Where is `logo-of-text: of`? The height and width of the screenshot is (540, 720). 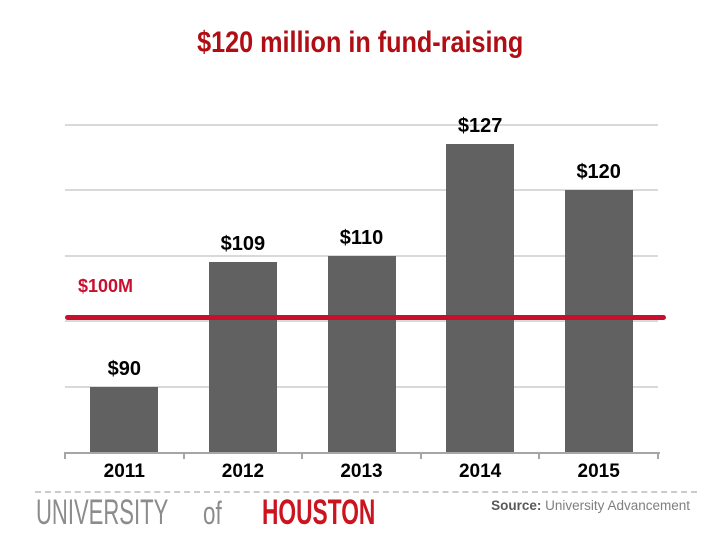
logo-of-text: of is located at coordinates (212, 513).